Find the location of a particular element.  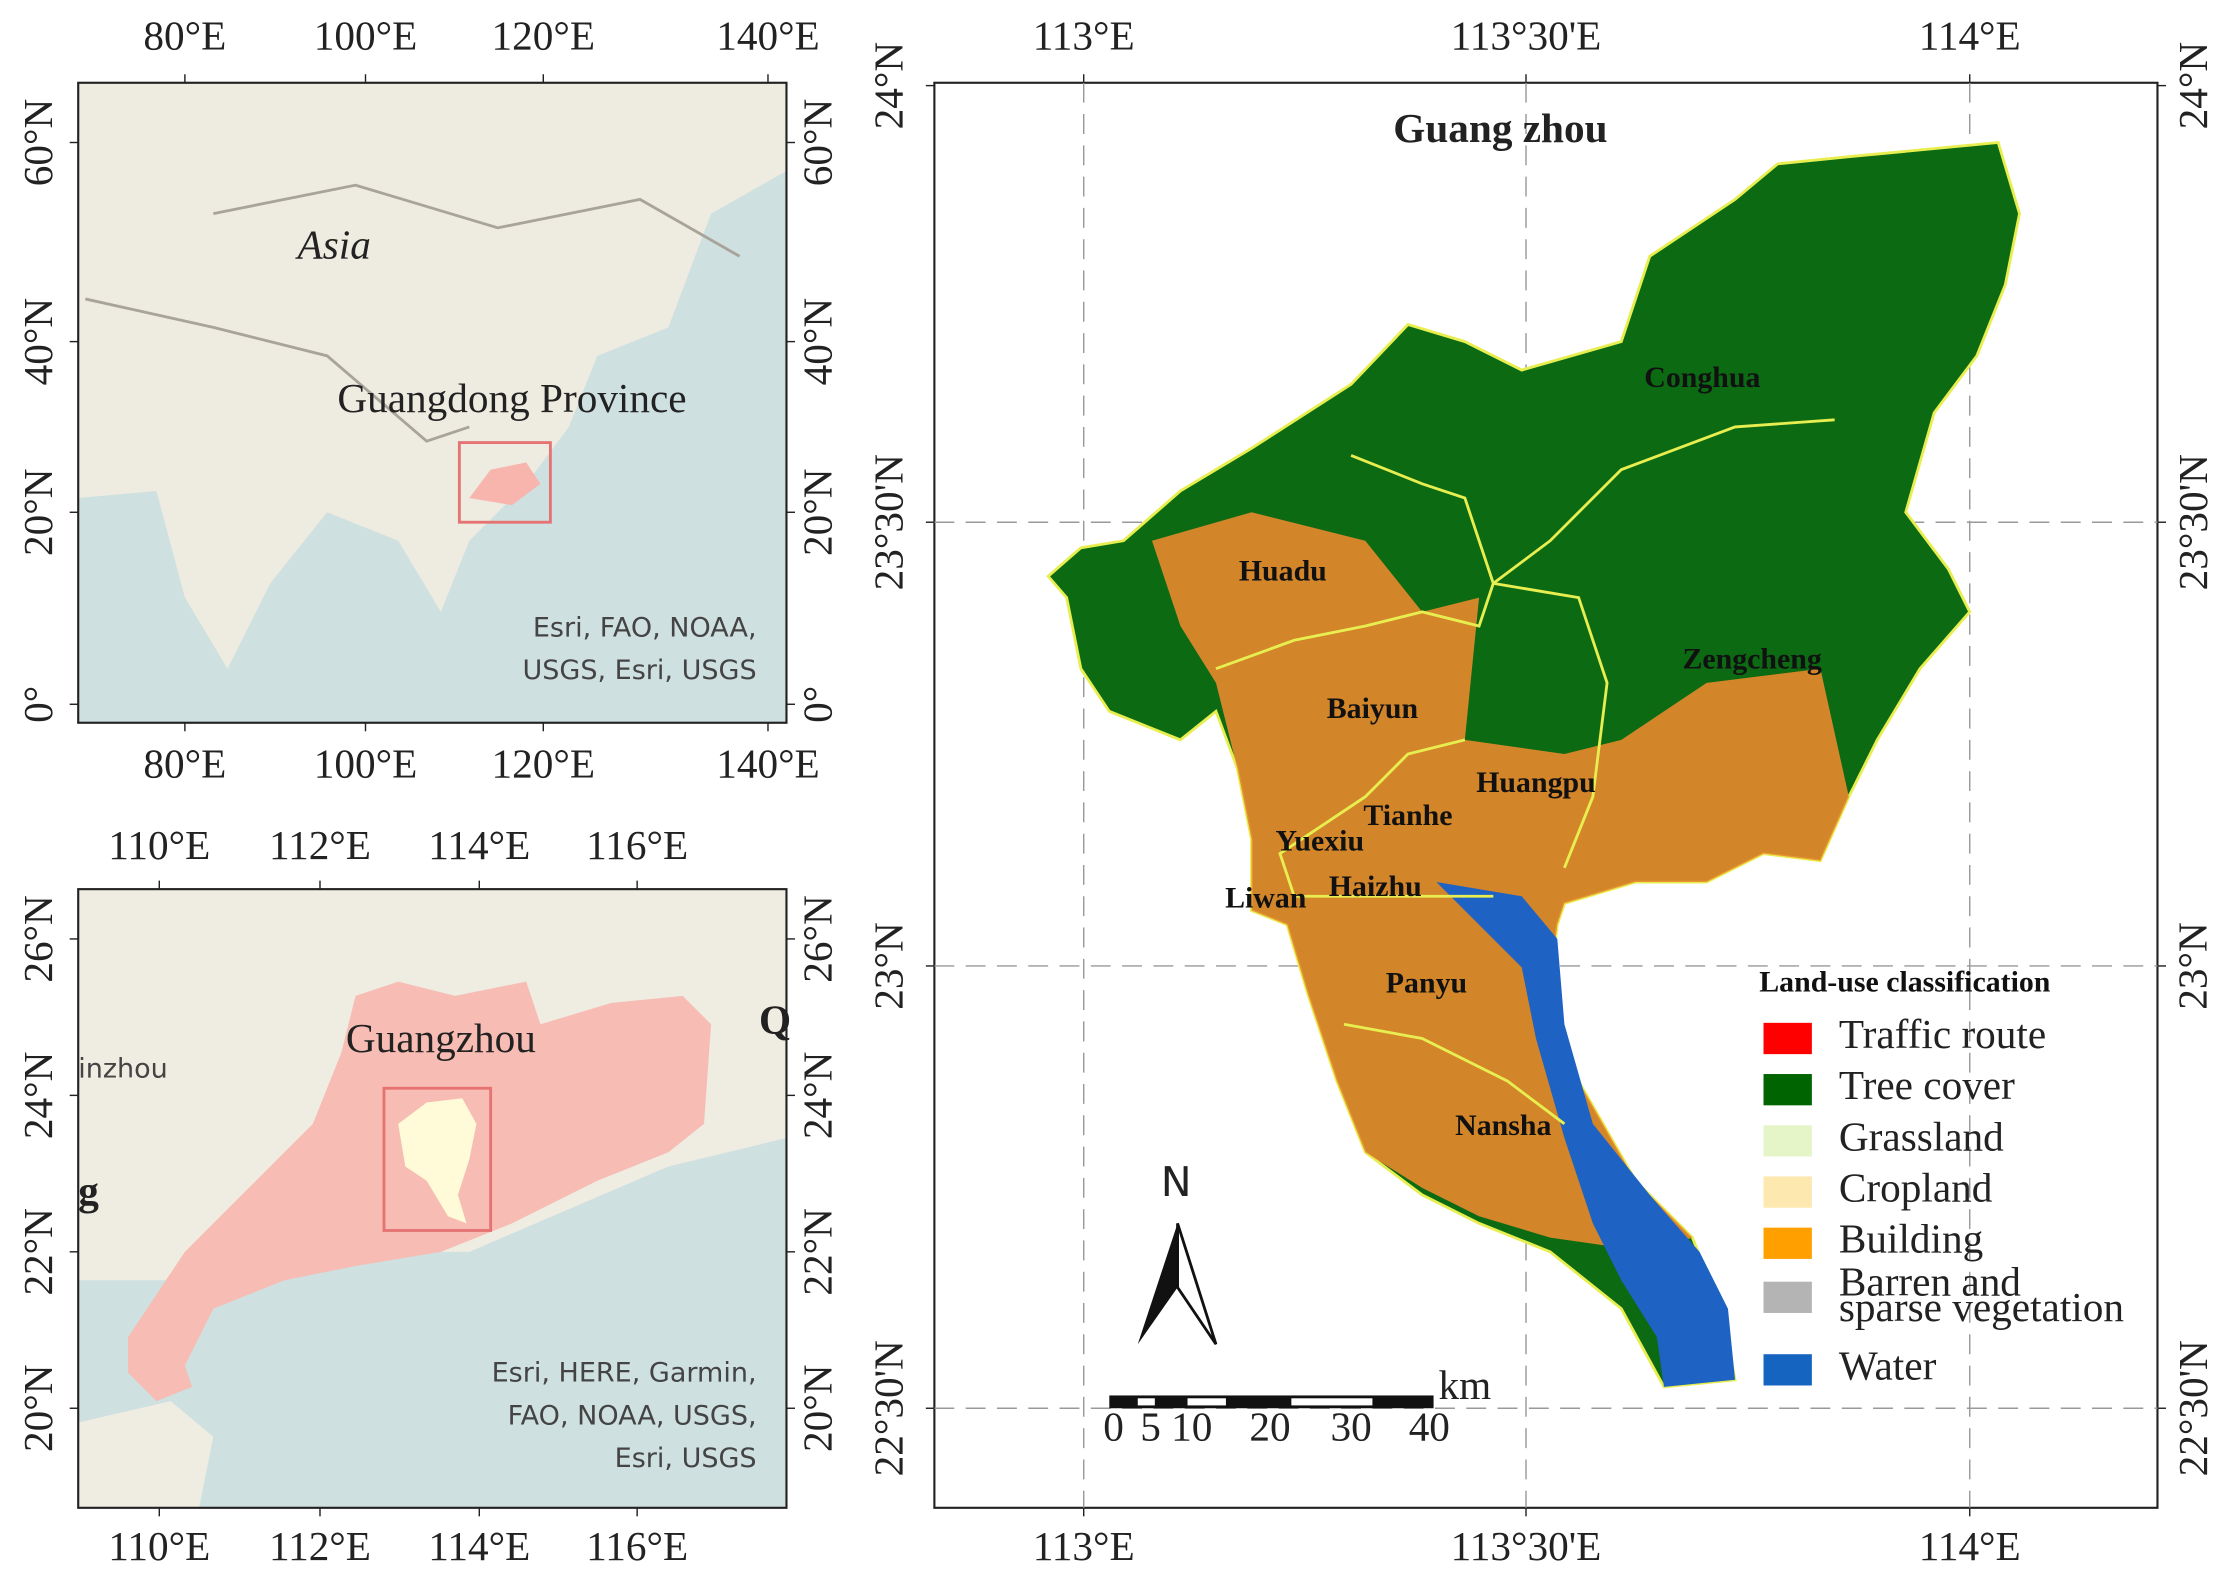

legend-label: Traffic route is located at coordinates (1942, 1034).